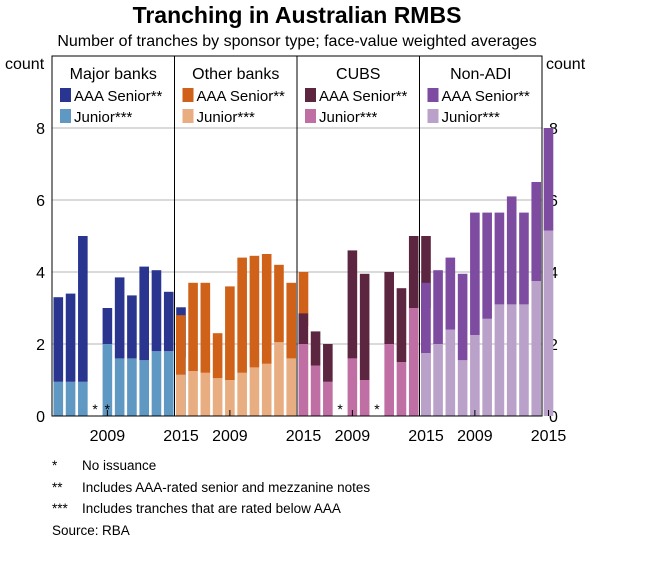  What do you see at coordinates (553, 201) in the screenshot?
I see `y-tick-label-right: 6` at bounding box center [553, 201].